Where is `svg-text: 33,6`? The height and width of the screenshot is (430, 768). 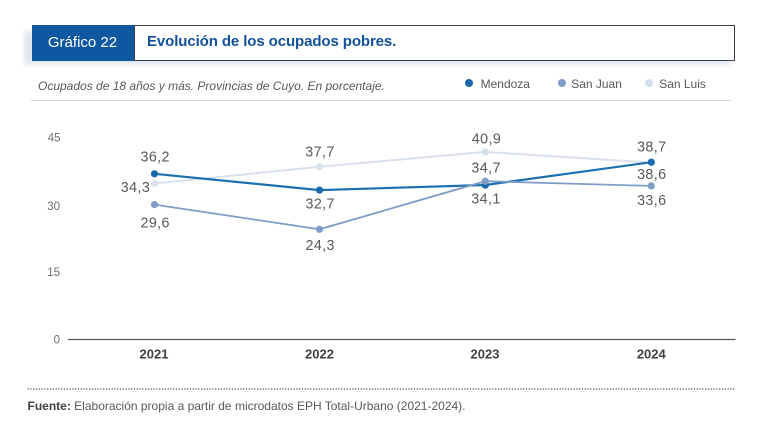 svg-text: 33,6 is located at coordinates (651, 201).